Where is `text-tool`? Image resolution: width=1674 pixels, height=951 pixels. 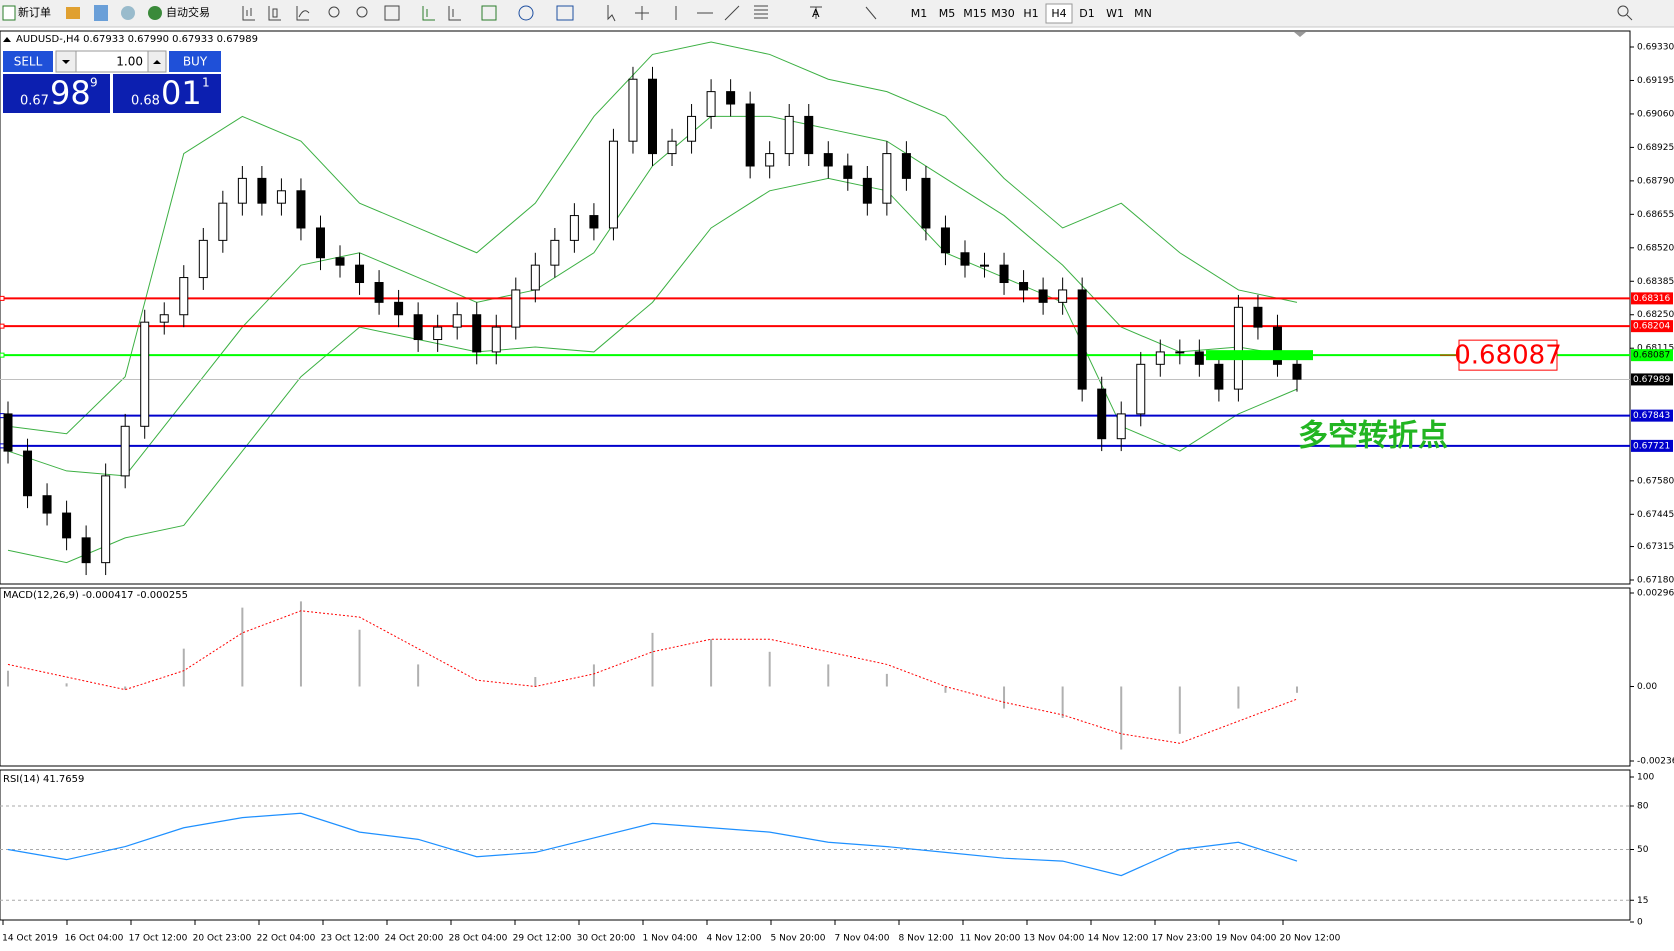 text-tool is located at coordinates (816, 12).